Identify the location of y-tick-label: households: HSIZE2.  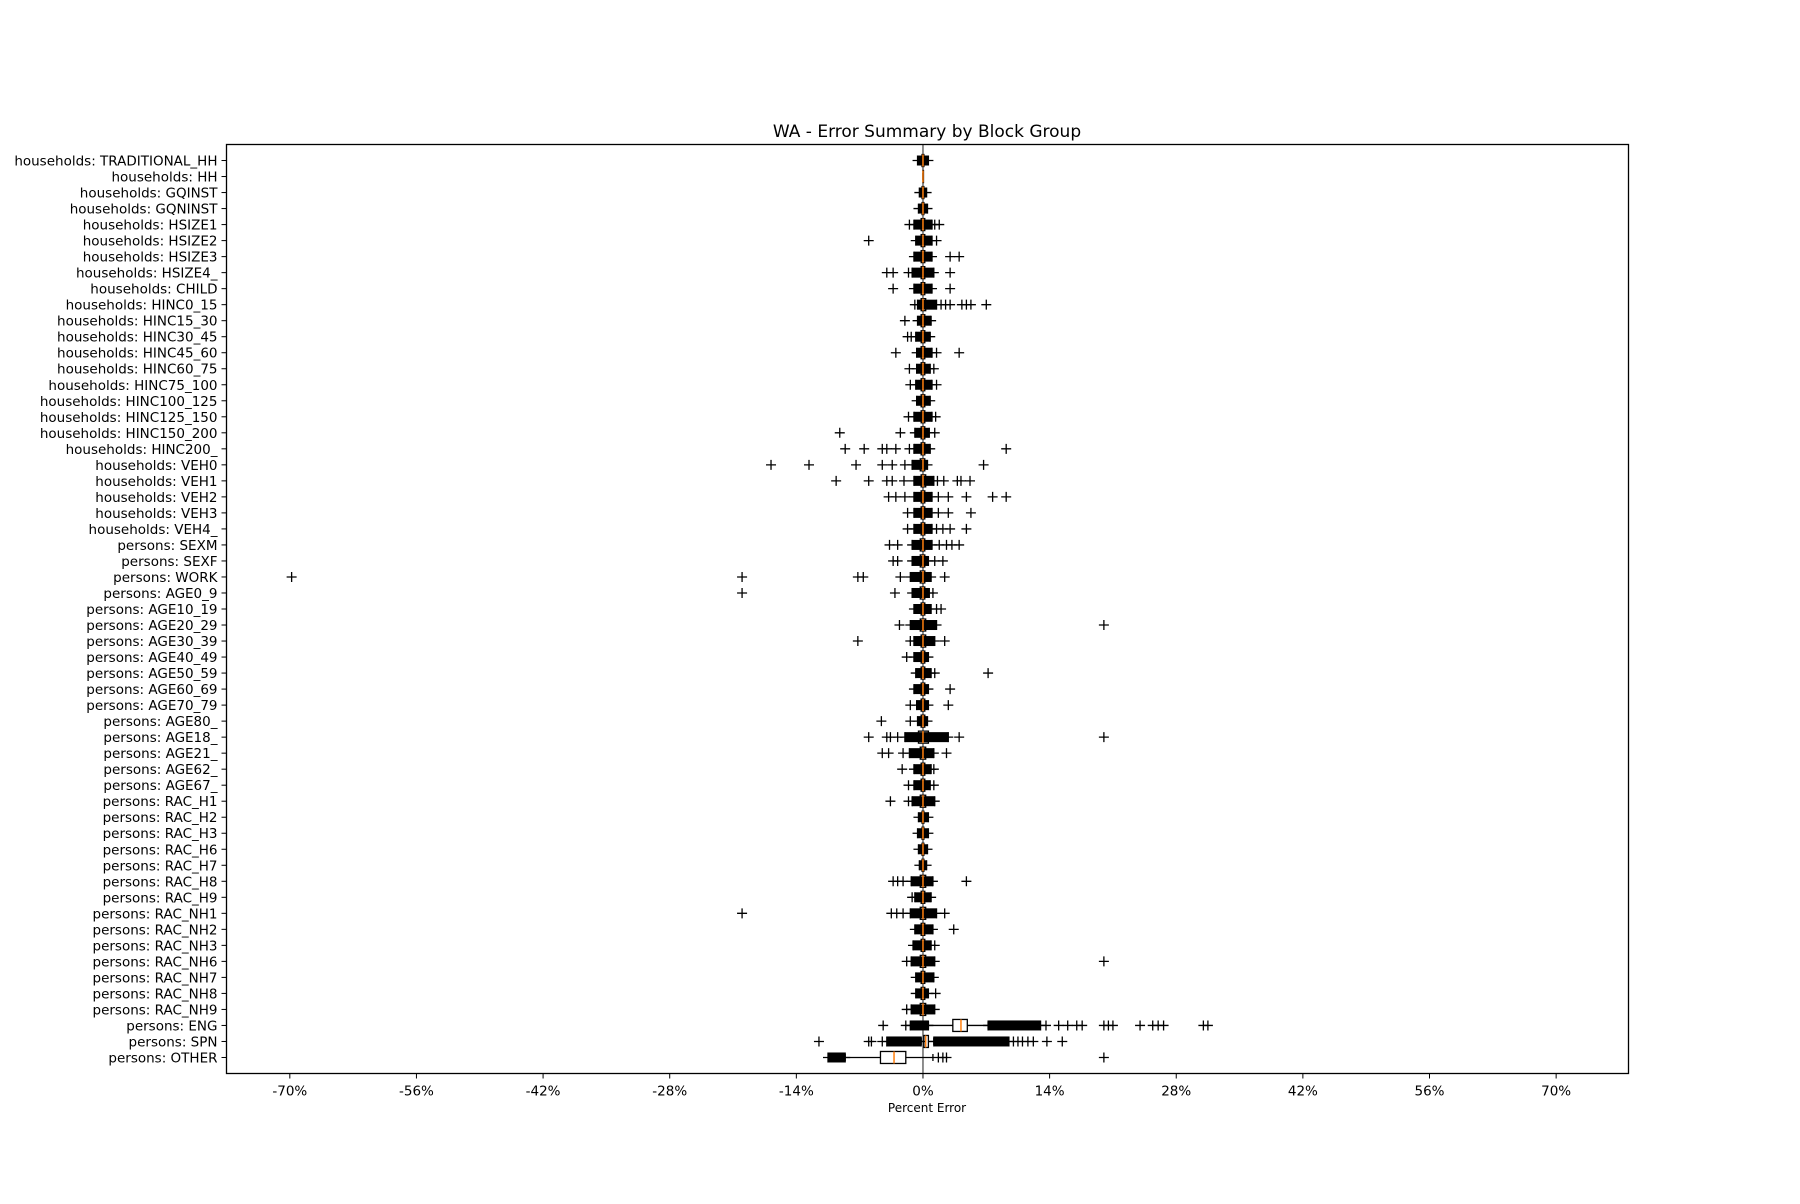
(150, 242).